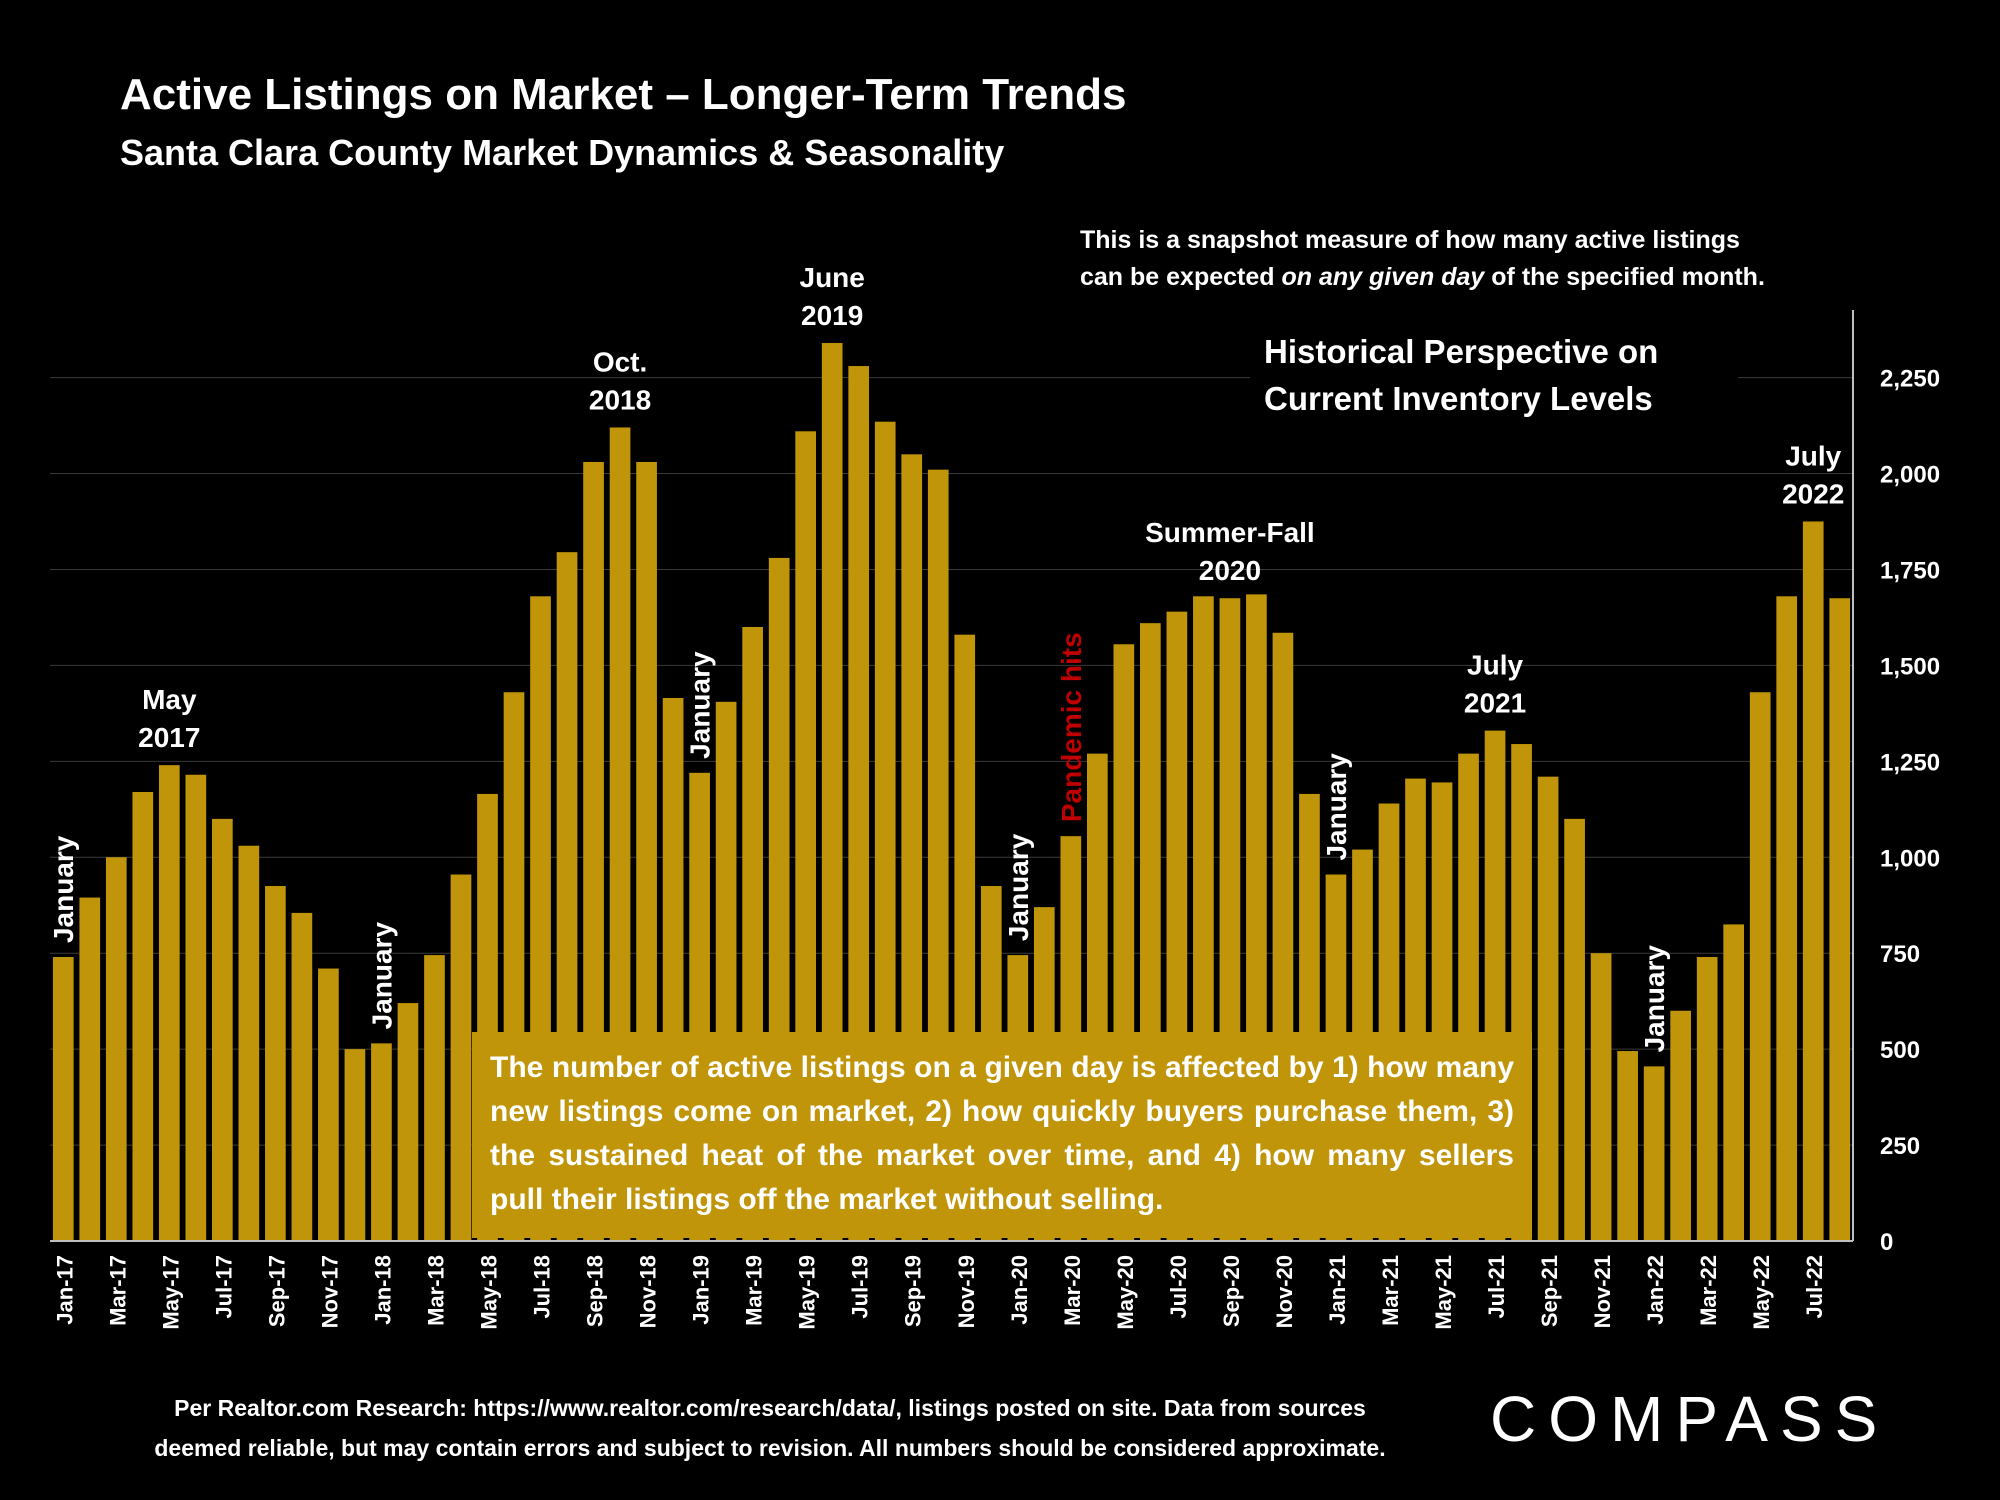 The image size is (2000, 1500). Describe the element at coordinates (832, 315) in the screenshot. I see `peak-annotation: 2019` at that location.